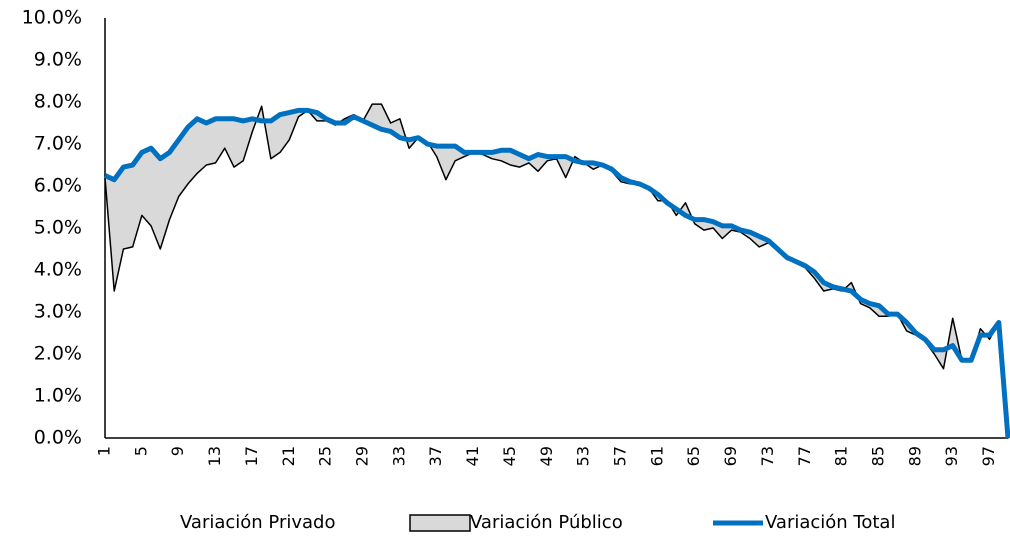  Describe the element at coordinates (878, 456) in the screenshot. I see `x-tick-label: 85` at that location.